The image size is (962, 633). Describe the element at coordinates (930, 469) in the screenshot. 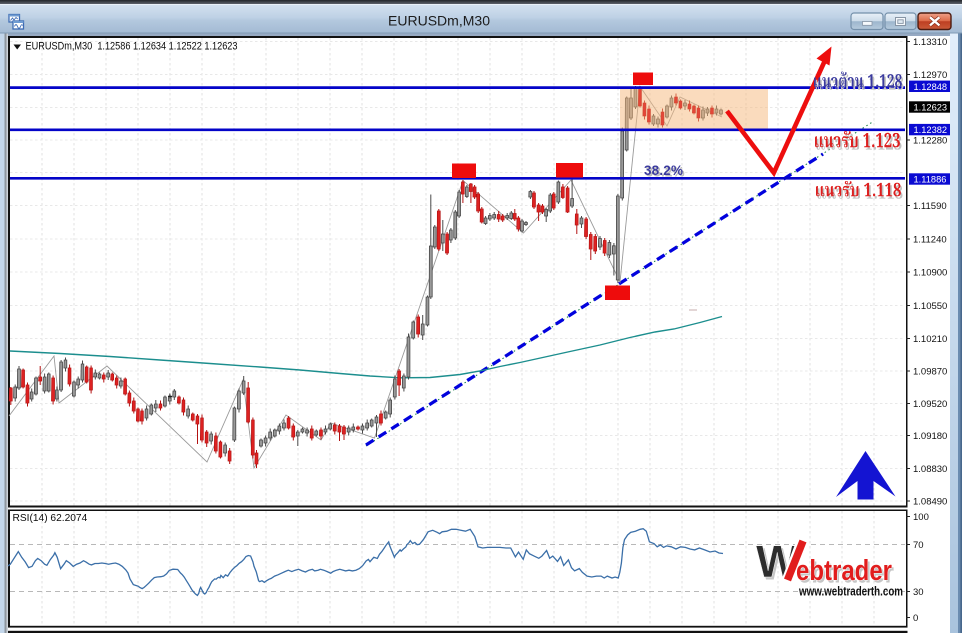

I see `svg-text: 1.08830` at that location.